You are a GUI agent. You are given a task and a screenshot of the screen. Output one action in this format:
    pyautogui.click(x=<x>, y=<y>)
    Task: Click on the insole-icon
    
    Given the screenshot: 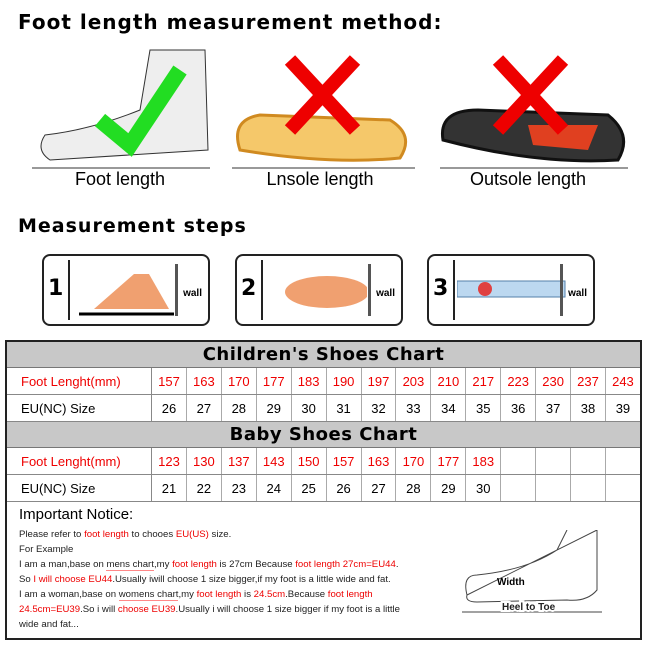 What is the action you would take?
    pyautogui.click(x=323, y=112)
    